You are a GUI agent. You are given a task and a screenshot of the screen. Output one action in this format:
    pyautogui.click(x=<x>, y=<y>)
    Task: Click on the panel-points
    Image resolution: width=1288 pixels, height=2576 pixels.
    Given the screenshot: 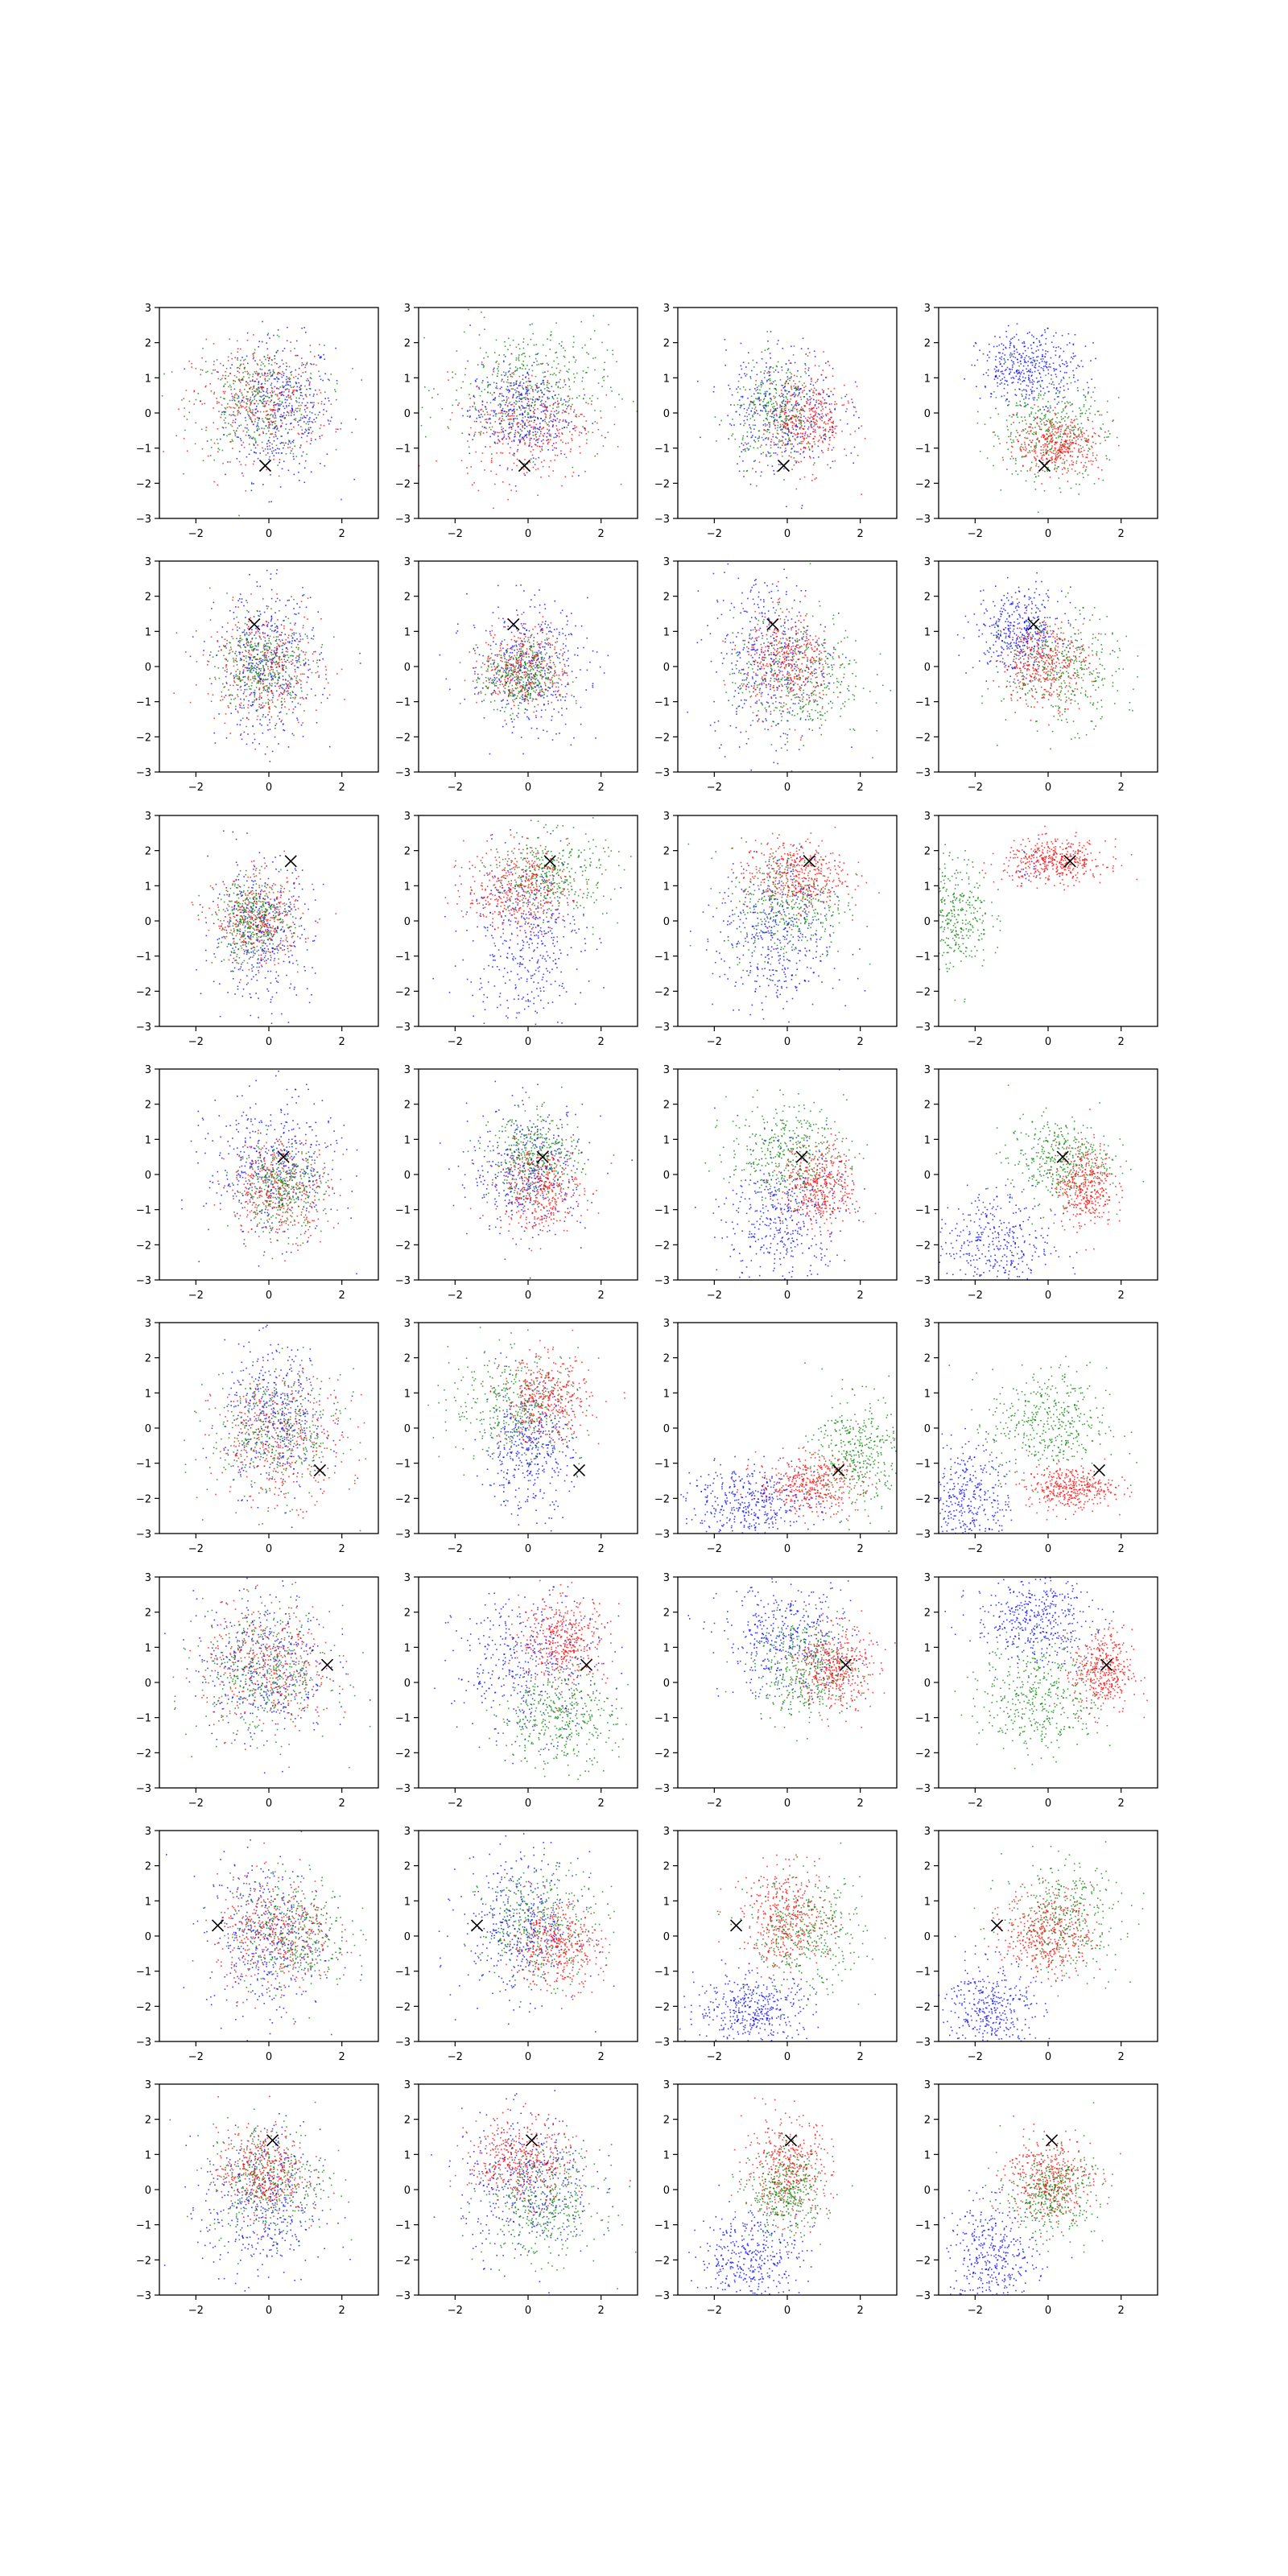 What is the action you would take?
    pyautogui.click(x=1042, y=418)
    